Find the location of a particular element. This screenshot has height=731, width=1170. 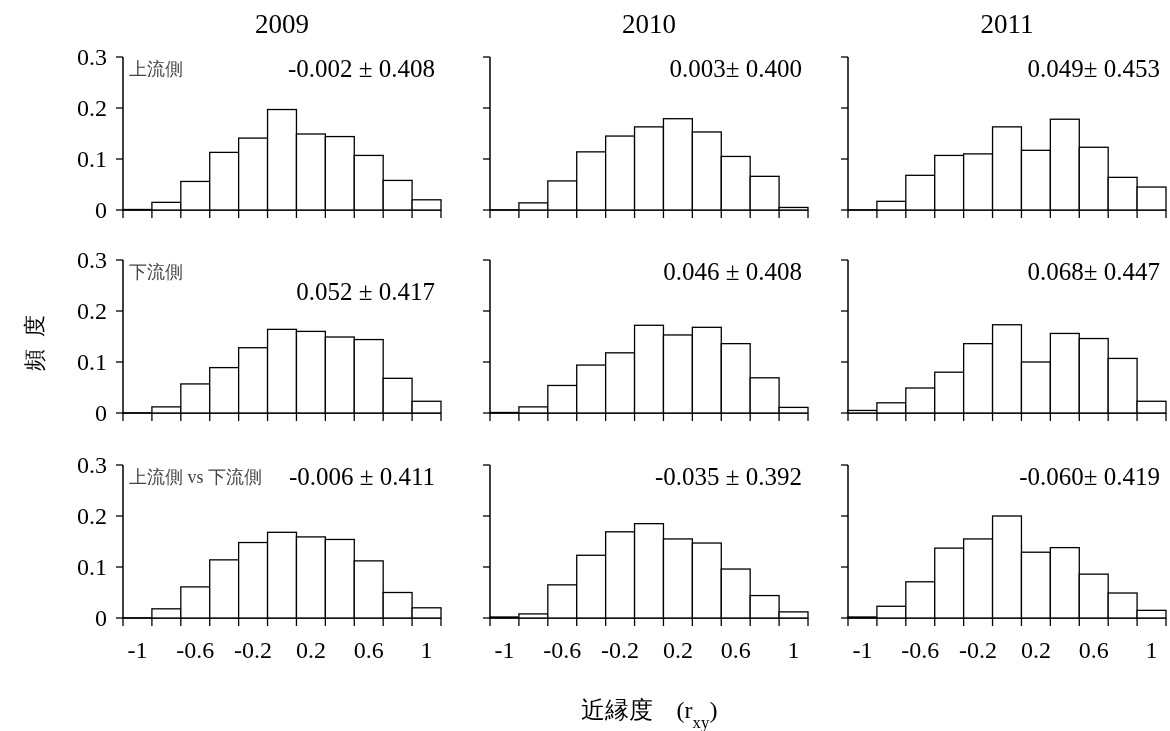

annotation: -0.002 ± 0.408 is located at coordinates (361, 68).